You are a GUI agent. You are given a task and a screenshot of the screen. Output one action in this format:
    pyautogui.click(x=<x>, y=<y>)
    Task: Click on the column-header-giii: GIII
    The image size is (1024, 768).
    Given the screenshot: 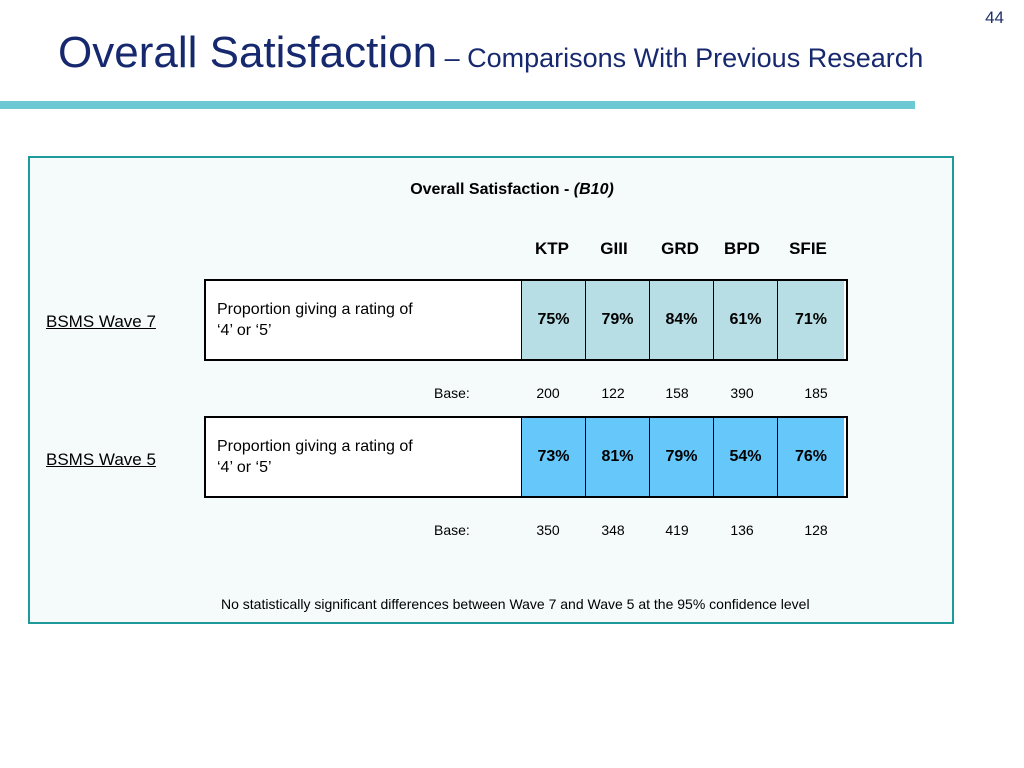 What is the action you would take?
    pyautogui.click(x=614, y=248)
    